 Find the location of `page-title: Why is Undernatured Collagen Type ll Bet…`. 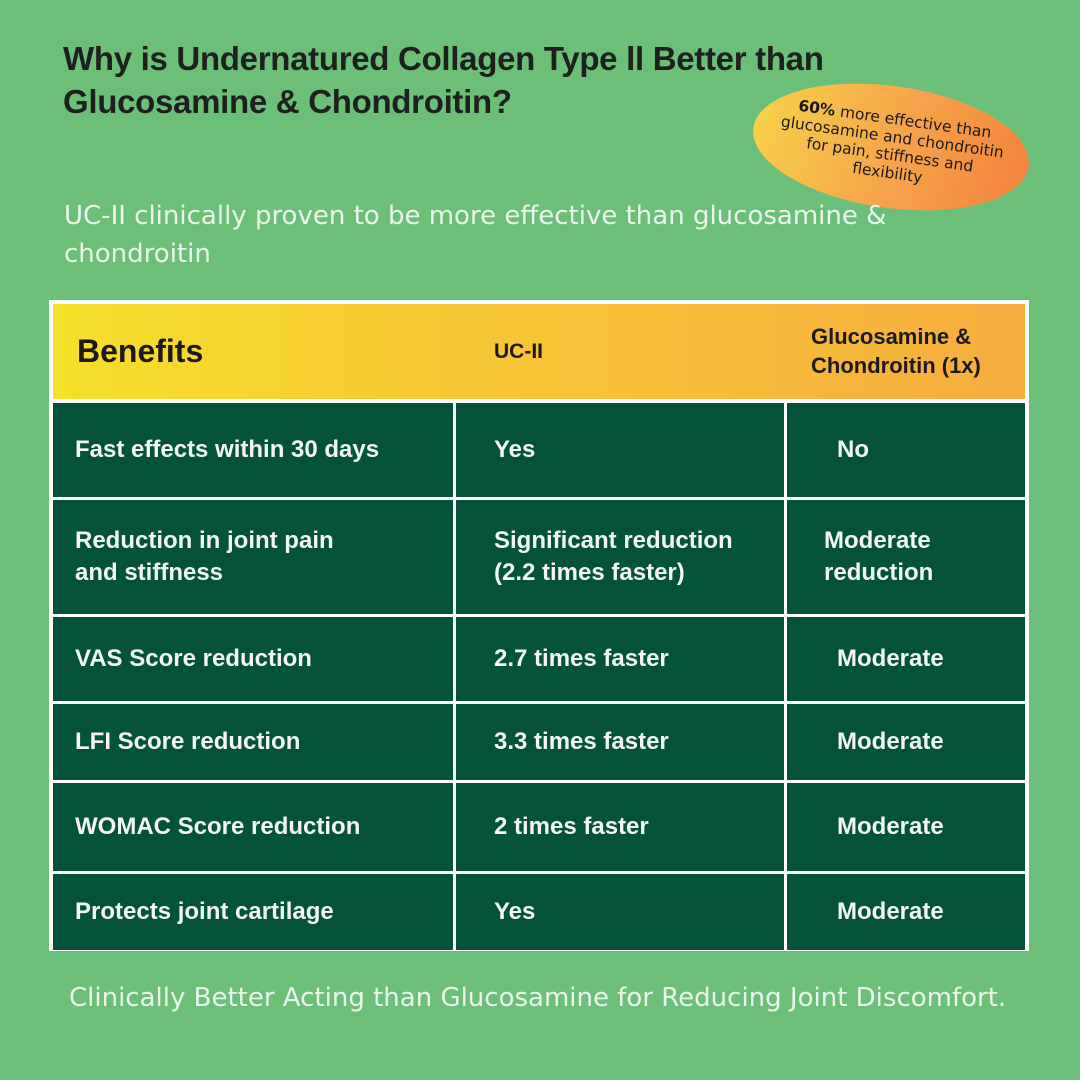

page-title: Why is Undernatured Collagen Type ll Bet… is located at coordinates (443, 80).